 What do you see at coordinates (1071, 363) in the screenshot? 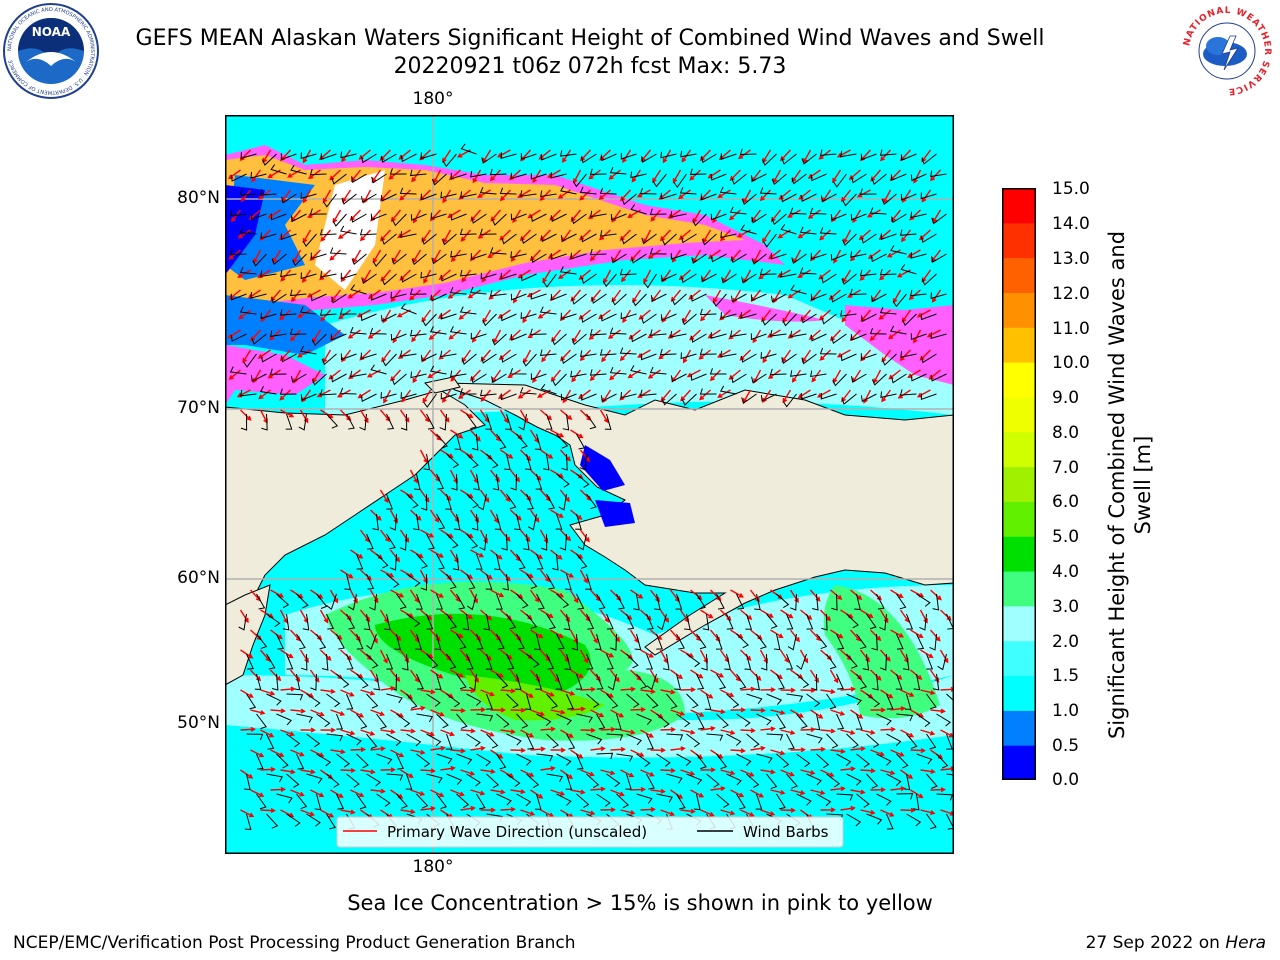
I see `colorbar-tick: 10.0` at bounding box center [1071, 363].